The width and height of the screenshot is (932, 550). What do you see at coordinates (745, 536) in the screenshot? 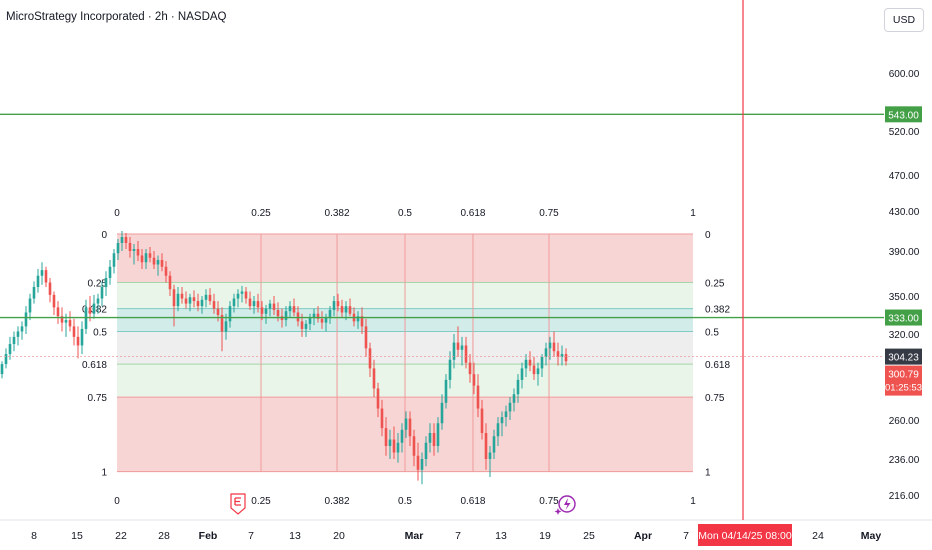
I see `vertical-marker-date-text: Mon 04/14/25 08:00` at bounding box center [745, 536].